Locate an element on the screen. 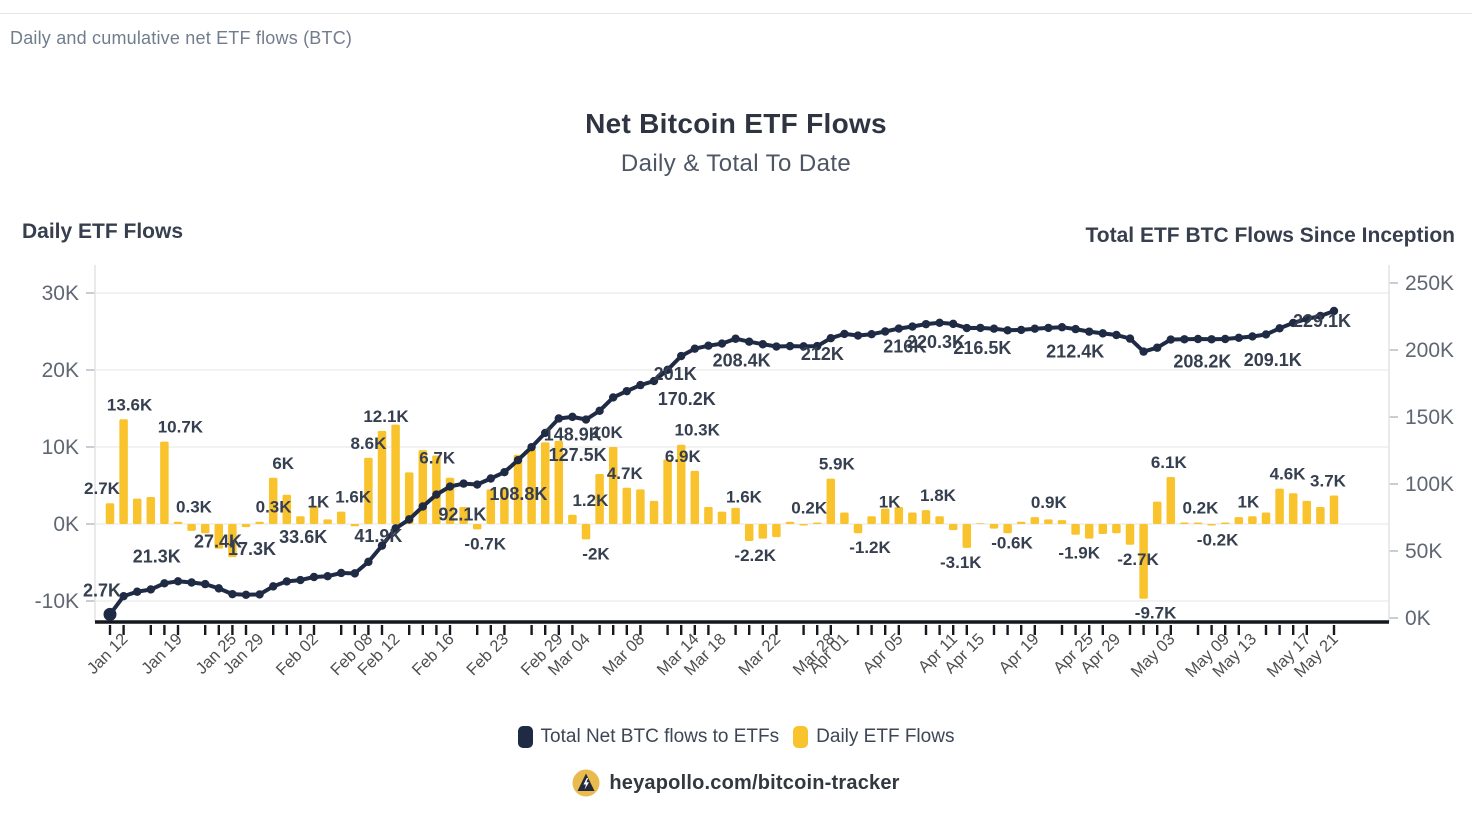  right-axis-tick-label: 50K is located at coordinates (1423, 551).